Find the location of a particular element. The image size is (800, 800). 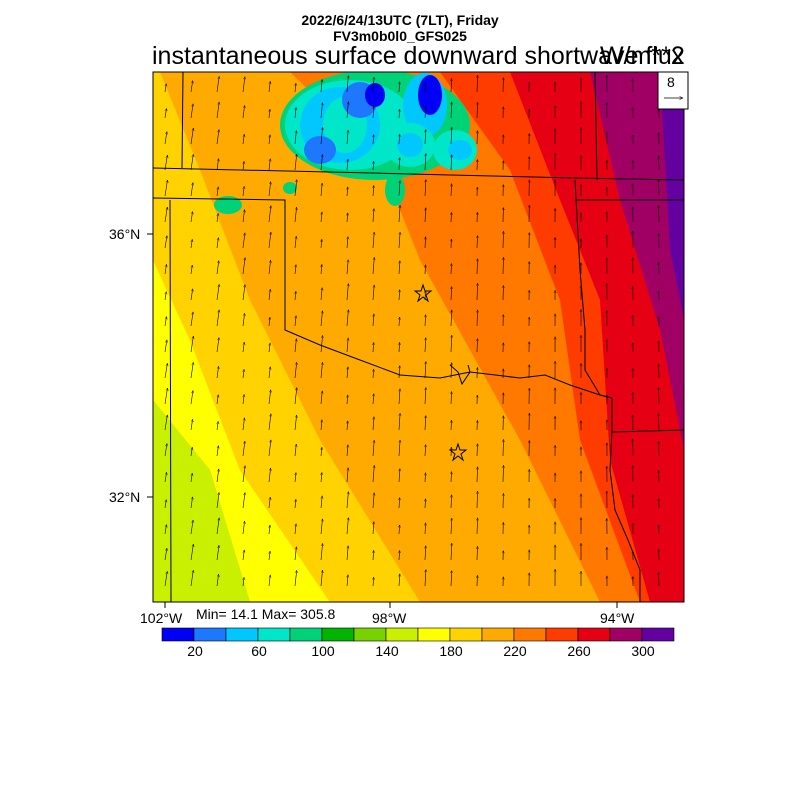

colorbar-label: 140 is located at coordinates (387, 651).